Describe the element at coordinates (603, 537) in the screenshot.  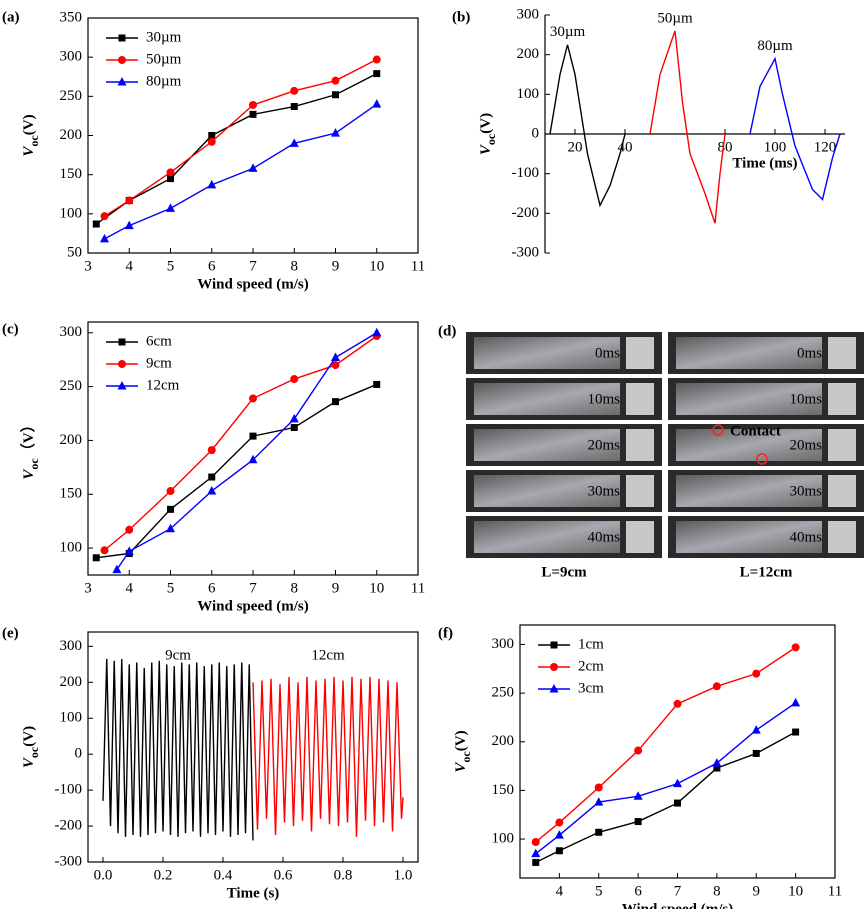
I see `time-label: 40ms` at that location.